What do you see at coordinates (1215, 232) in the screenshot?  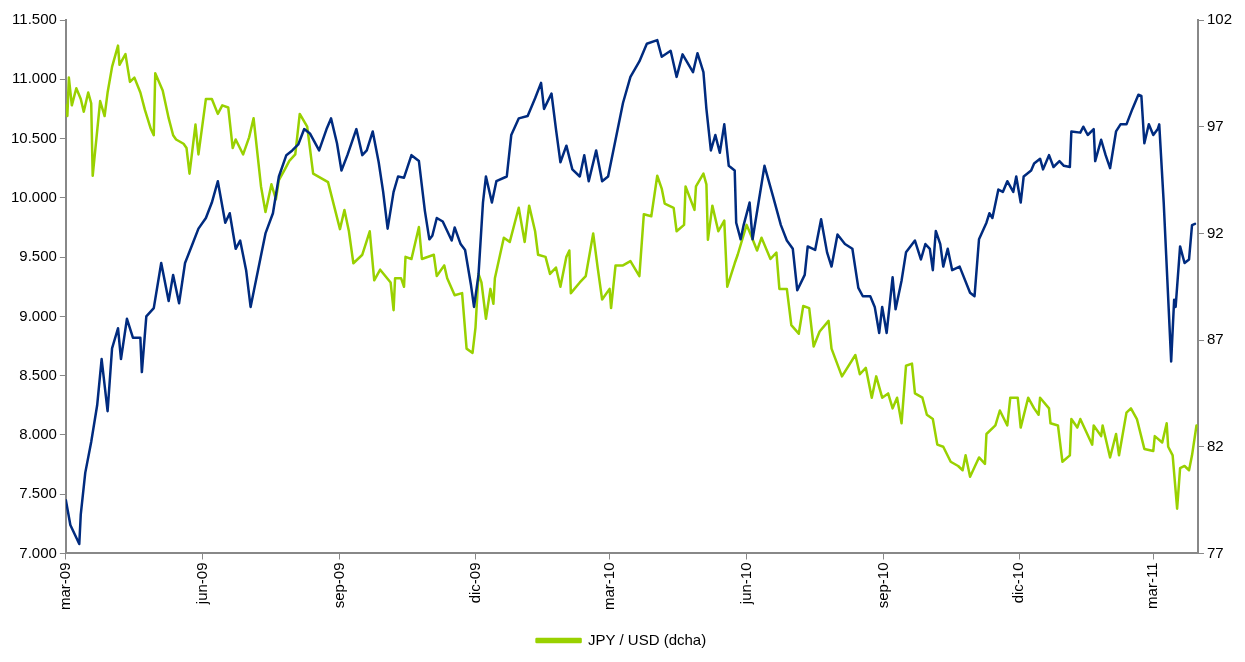 I see `y2-tick-label: 92` at bounding box center [1215, 232].